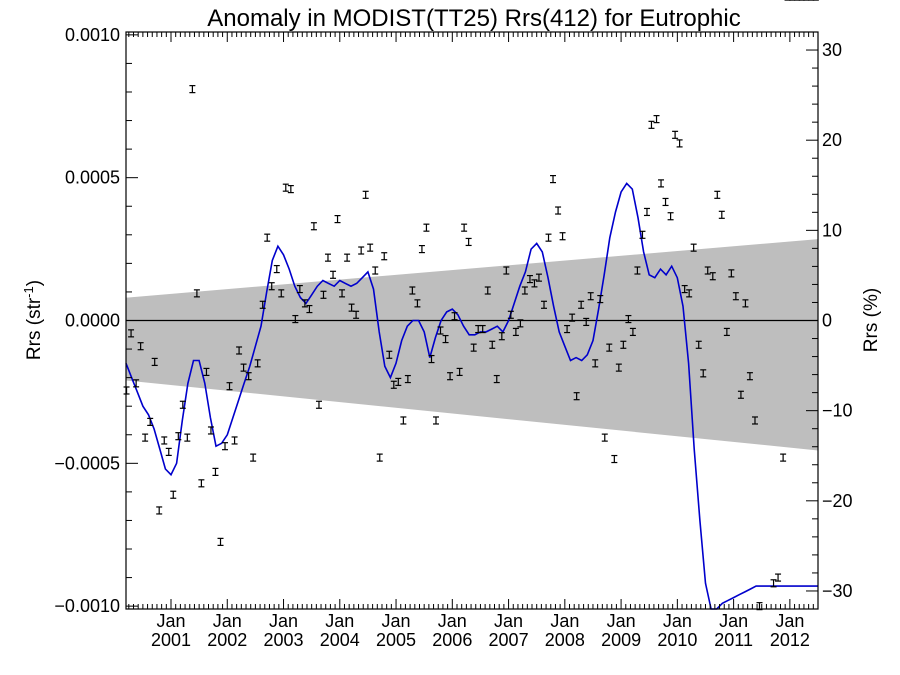 This screenshot has width=900, height=675. Describe the element at coordinates (733, 640) in the screenshot. I see `x-tick-year: 2011` at that location.